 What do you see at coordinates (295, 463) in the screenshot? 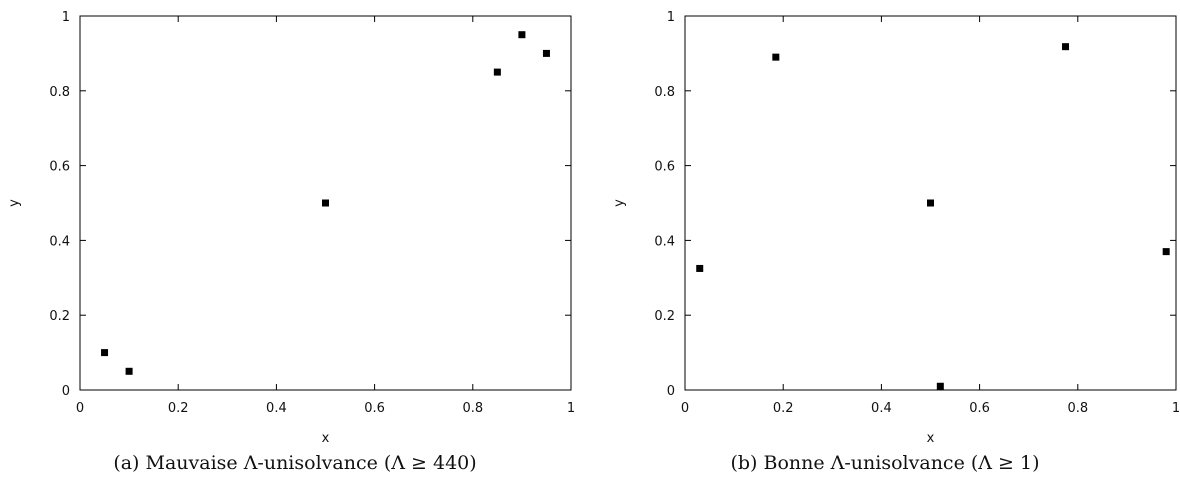
I see `caption-a: (a) Mauvaise Λ-unisolvance (Λ ≥ 440)` at bounding box center [295, 463].